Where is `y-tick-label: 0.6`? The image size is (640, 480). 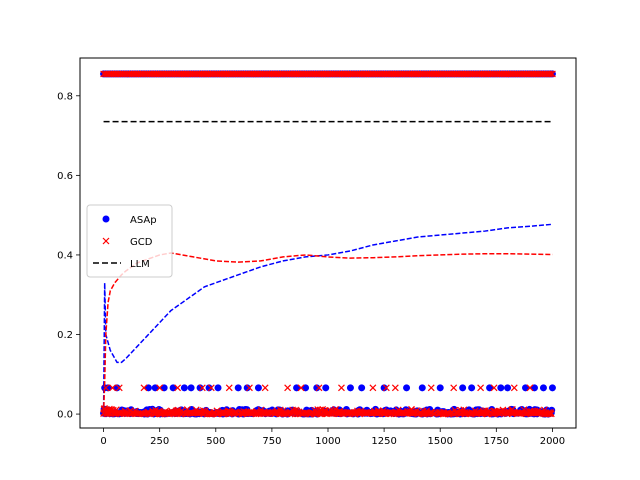
y-tick-label: 0.6 is located at coordinates (65, 176).